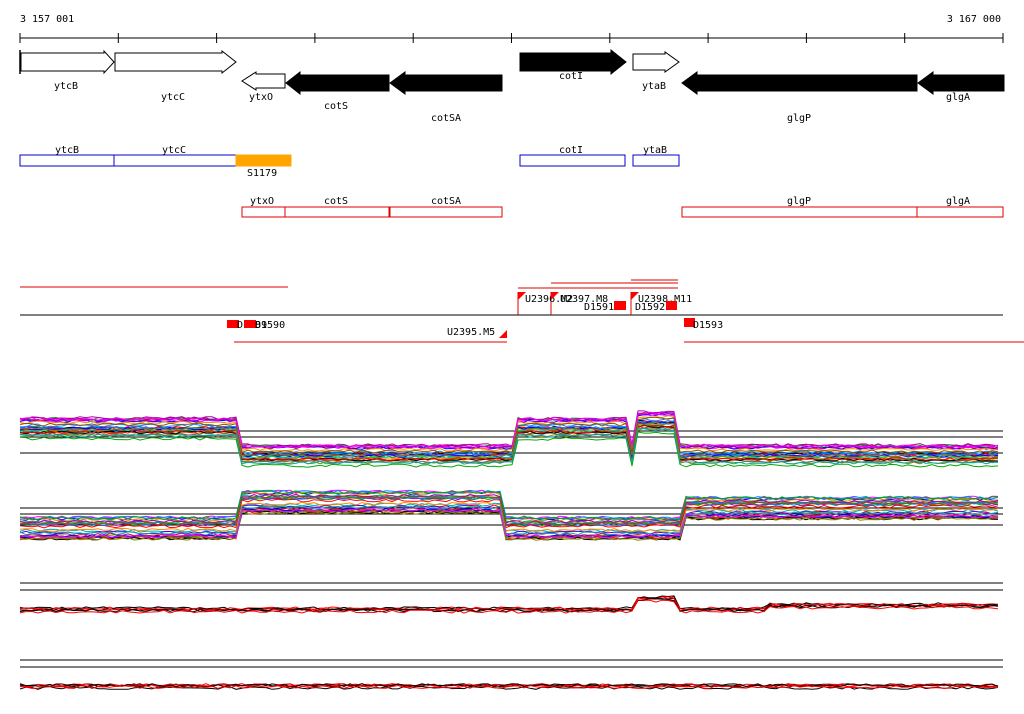 The image size is (1024, 714). I want to click on gene-label: ytxO, so click(261, 97).